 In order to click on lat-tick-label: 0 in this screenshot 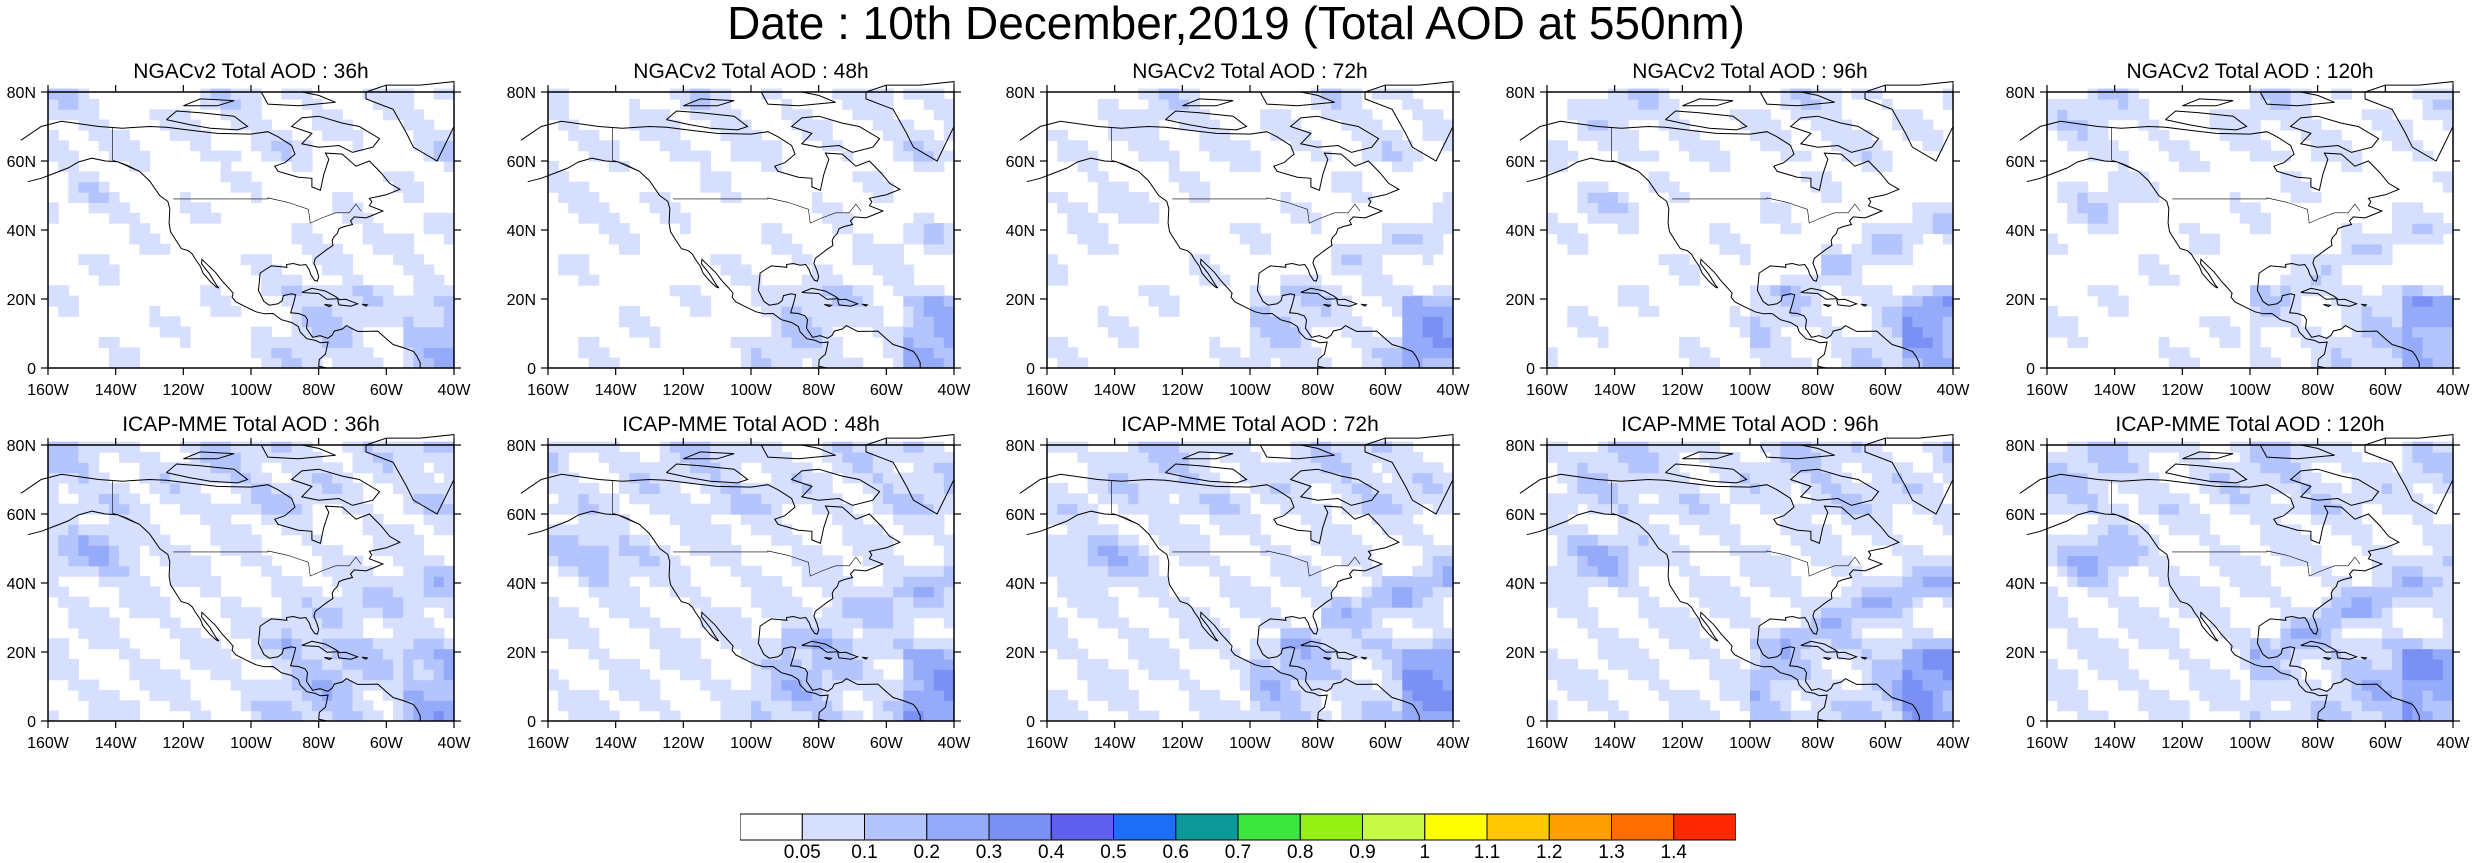, I will do `click(1530, 369)`.